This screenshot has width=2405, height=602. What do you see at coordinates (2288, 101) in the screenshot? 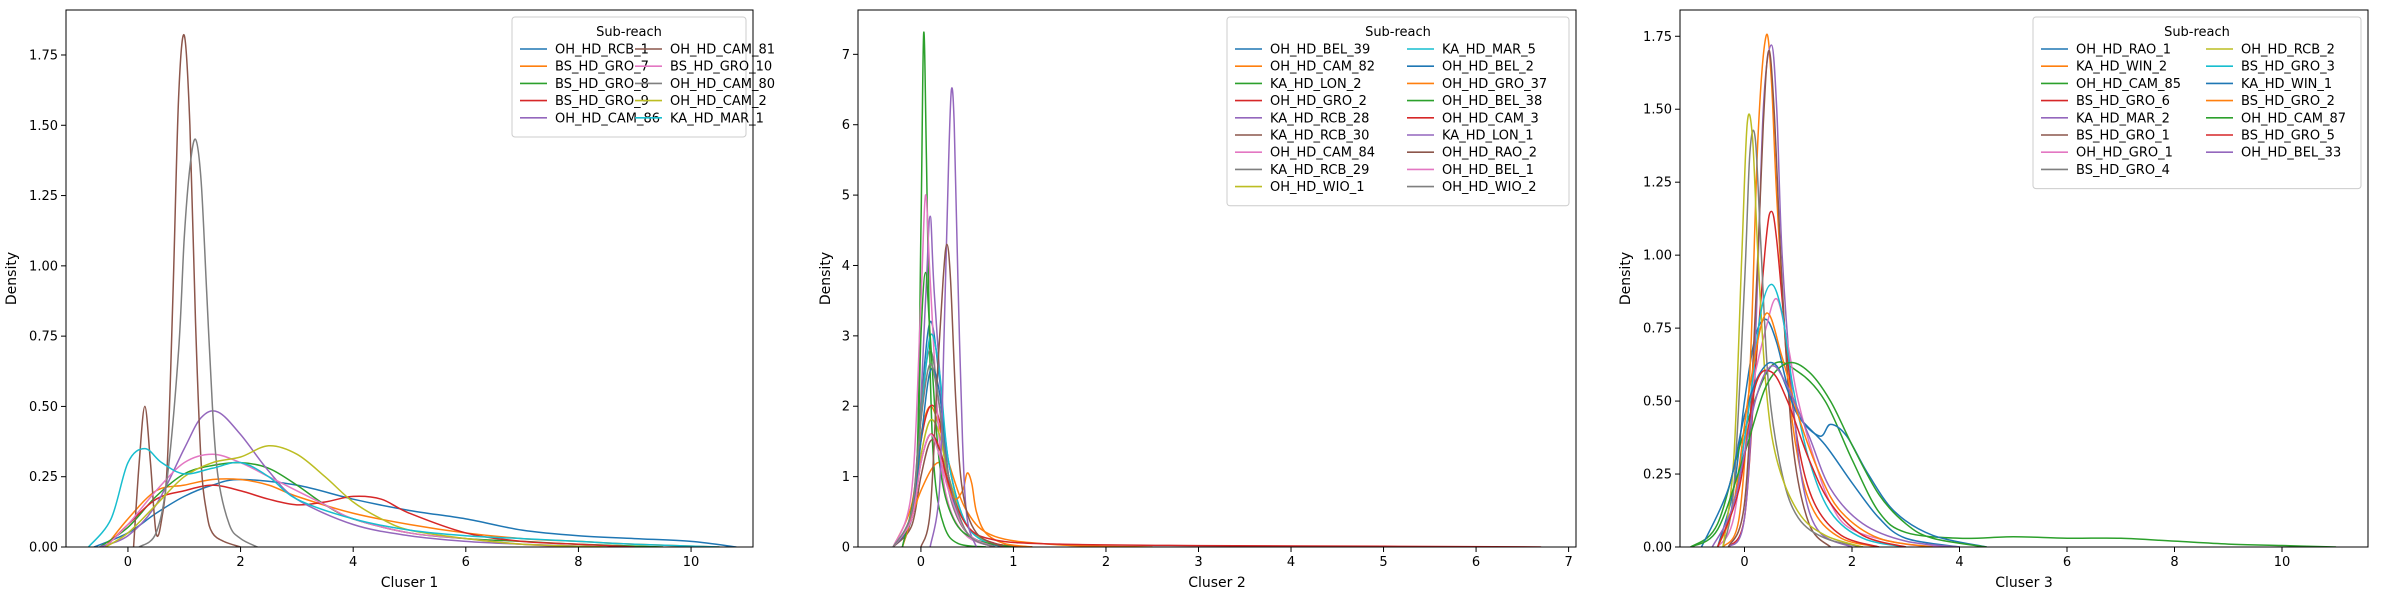
I see `legend-label: BS_HD_GRO_2` at bounding box center [2288, 101].